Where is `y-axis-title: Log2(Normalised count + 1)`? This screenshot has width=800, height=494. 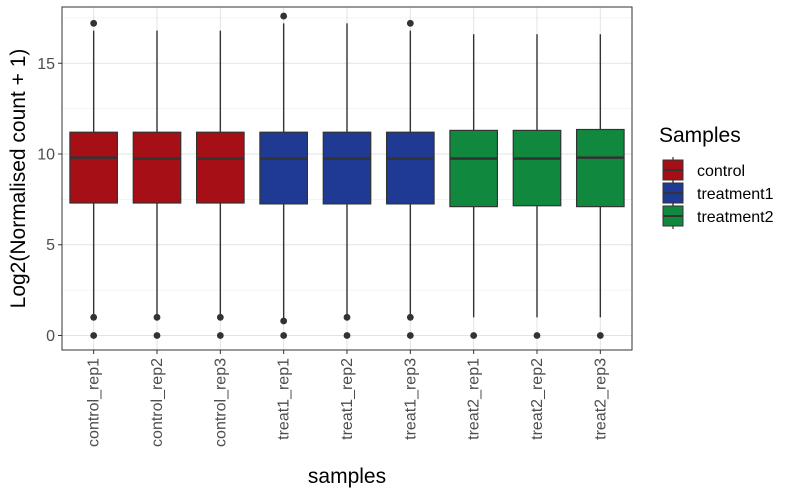 y-axis-title: Log2(Normalised count + 1) is located at coordinates (18, 179).